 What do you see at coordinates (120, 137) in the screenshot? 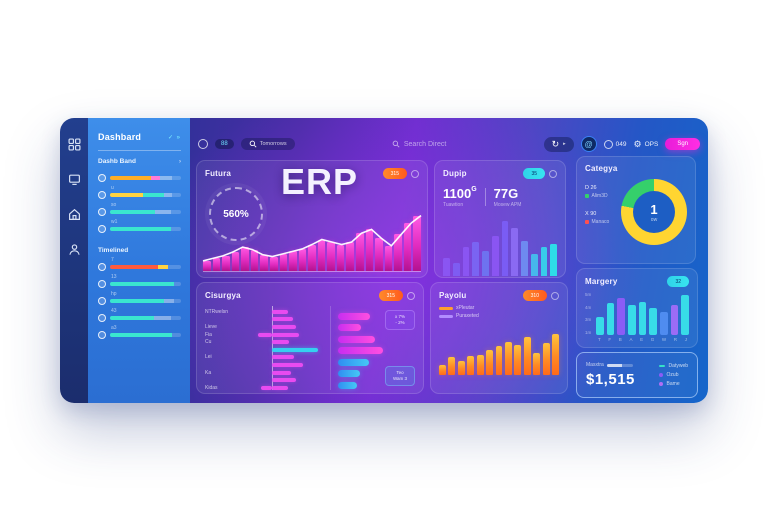
I see `sidebar-title: Dashbard` at bounding box center [120, 137].